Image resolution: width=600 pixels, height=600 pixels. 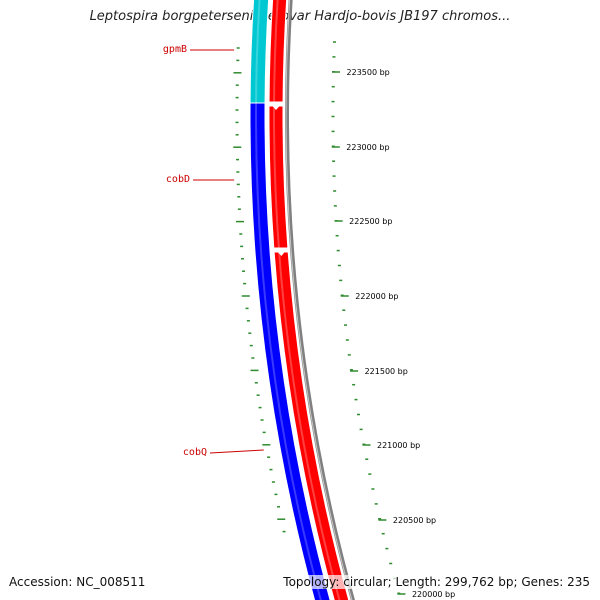 What do you see at coordinates (175, 49) in the screenshot?
I see `gene-label-gpmB: gpmB` at bounding box center [175, 49].